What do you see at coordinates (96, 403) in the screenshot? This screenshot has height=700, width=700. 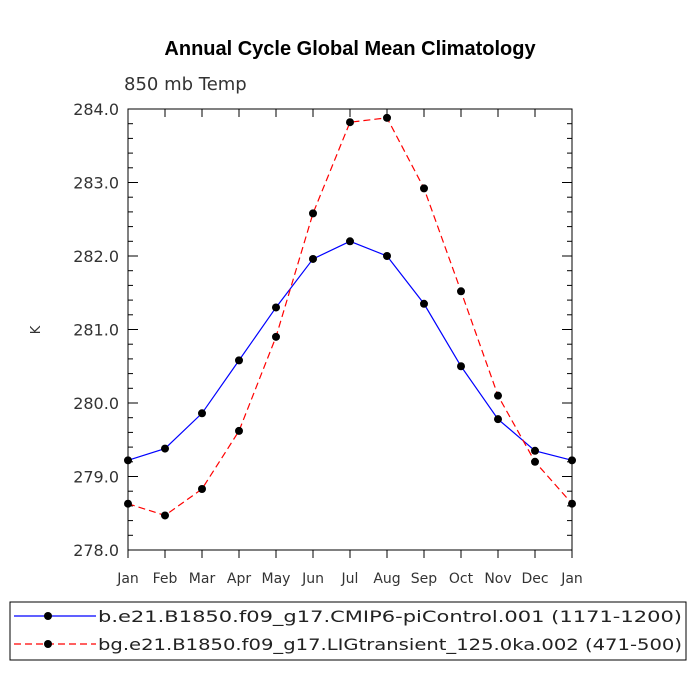 I see `y-tick-label: 280.0` at bounding box center [96, 403].